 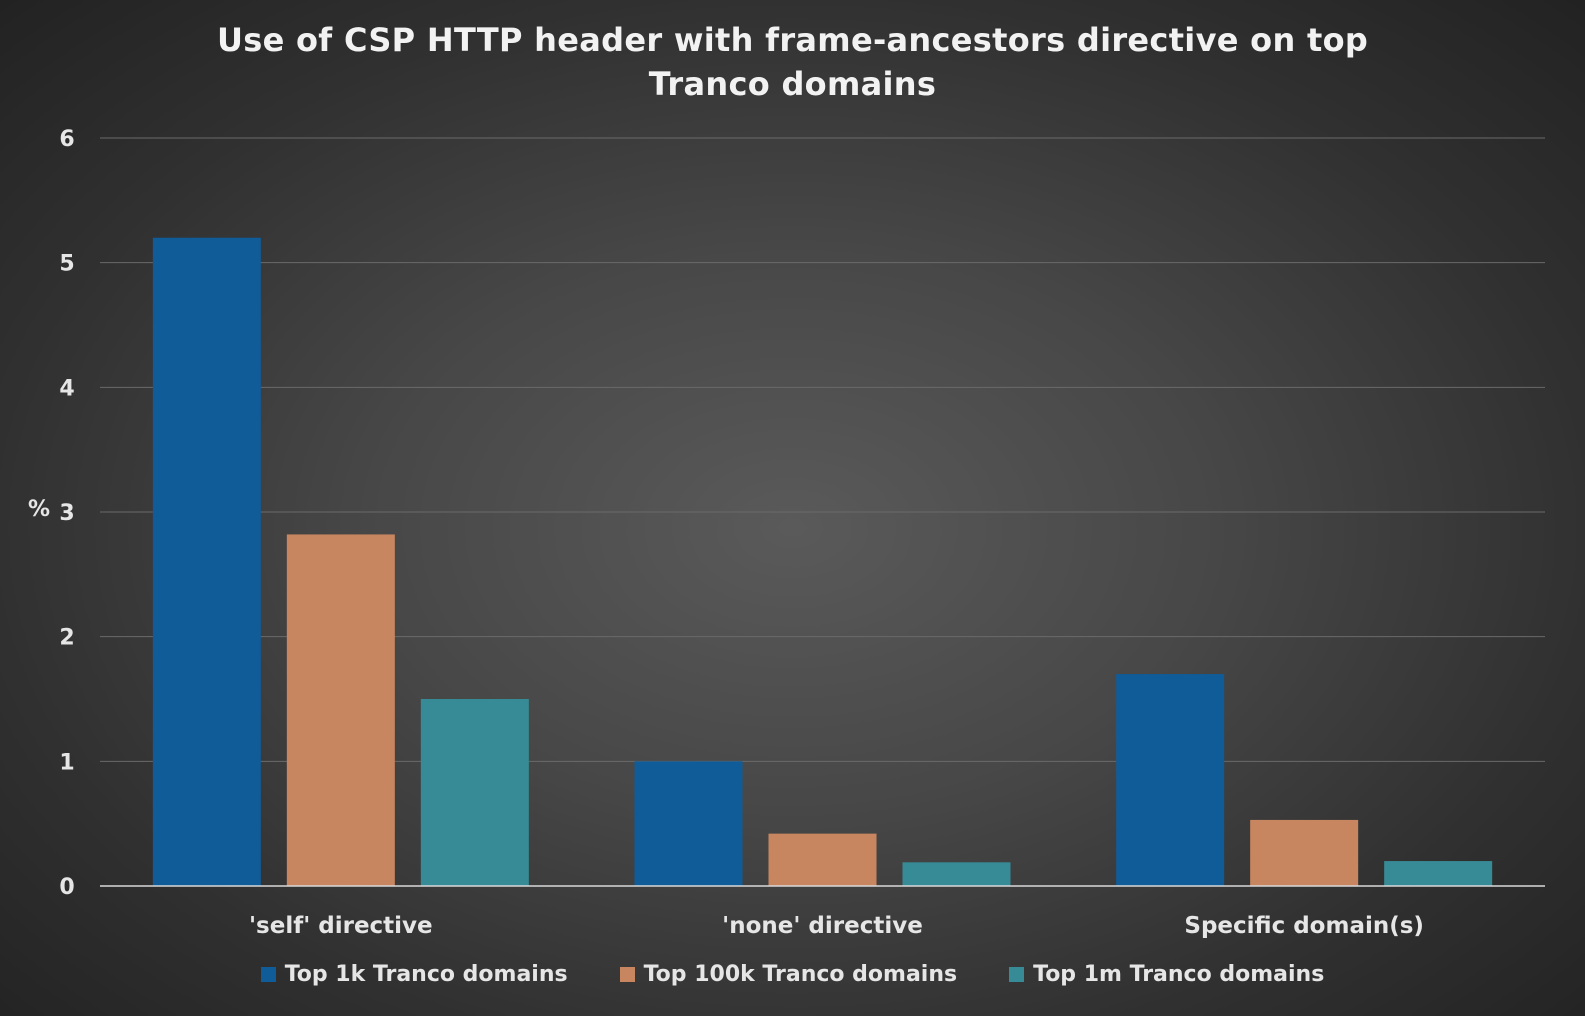 I want to click on legend-label: Top 1m Tranco domains, so click(x=1179, y=974).